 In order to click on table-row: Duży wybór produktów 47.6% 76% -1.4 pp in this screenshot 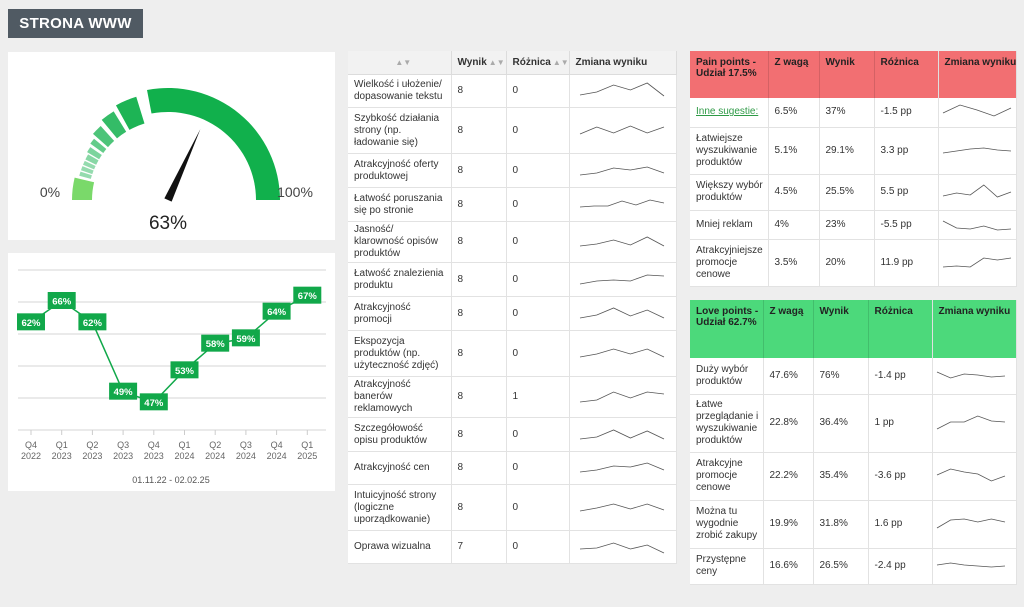, I will do `click(853, 376)`.